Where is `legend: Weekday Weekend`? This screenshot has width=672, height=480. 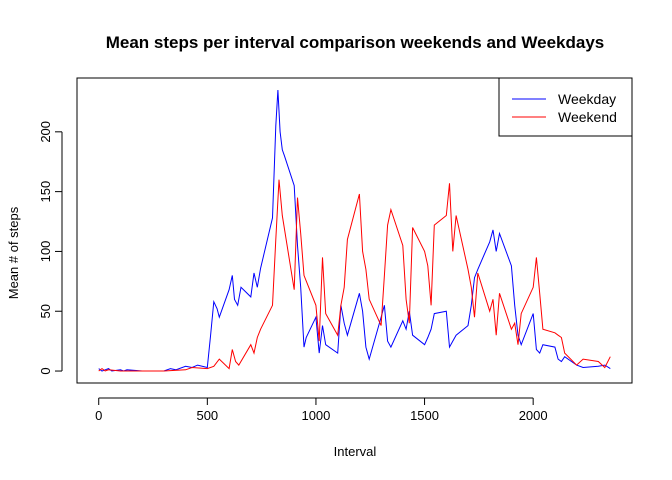 legend: Weekday Weekend is located at coordinates (565, 107).